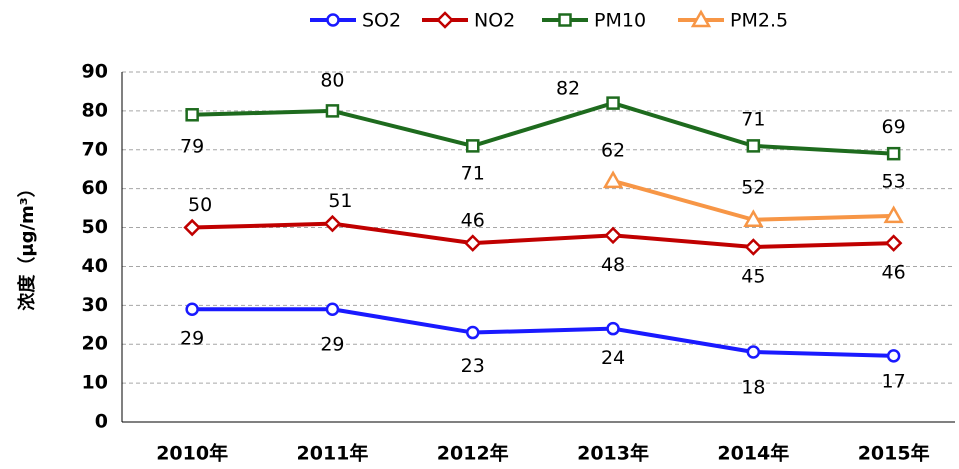 Image resolution: width=959 pixels, height=469 pixels. I want to click on data-label: 18, so click(753, 388).